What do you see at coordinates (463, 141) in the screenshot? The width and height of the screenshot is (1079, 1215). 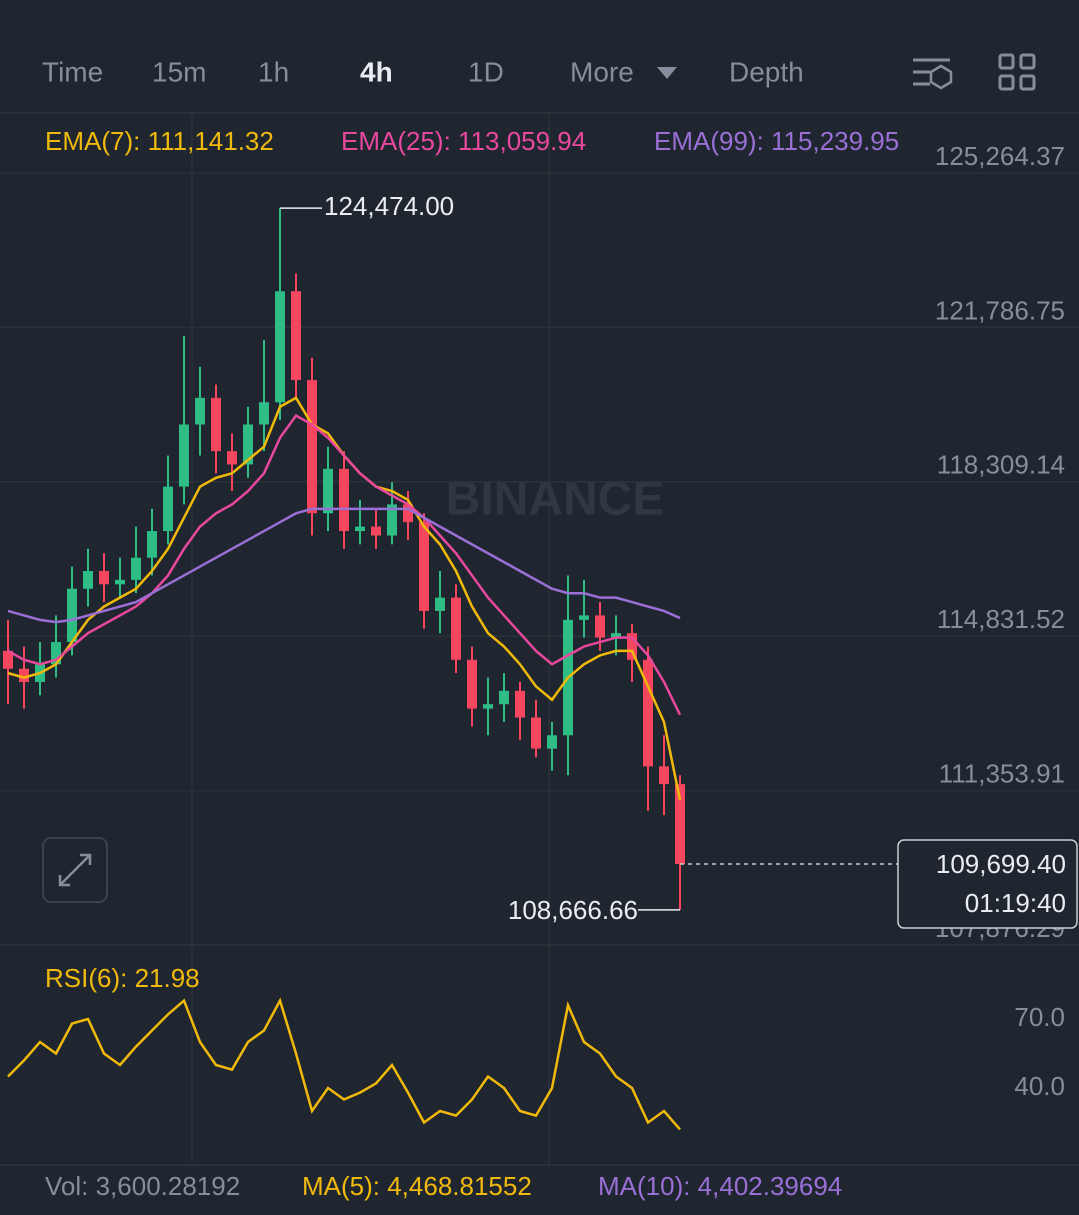 I see `indicator-legend: EMA(25): 113,059.94` at bounding box center [463, 141].